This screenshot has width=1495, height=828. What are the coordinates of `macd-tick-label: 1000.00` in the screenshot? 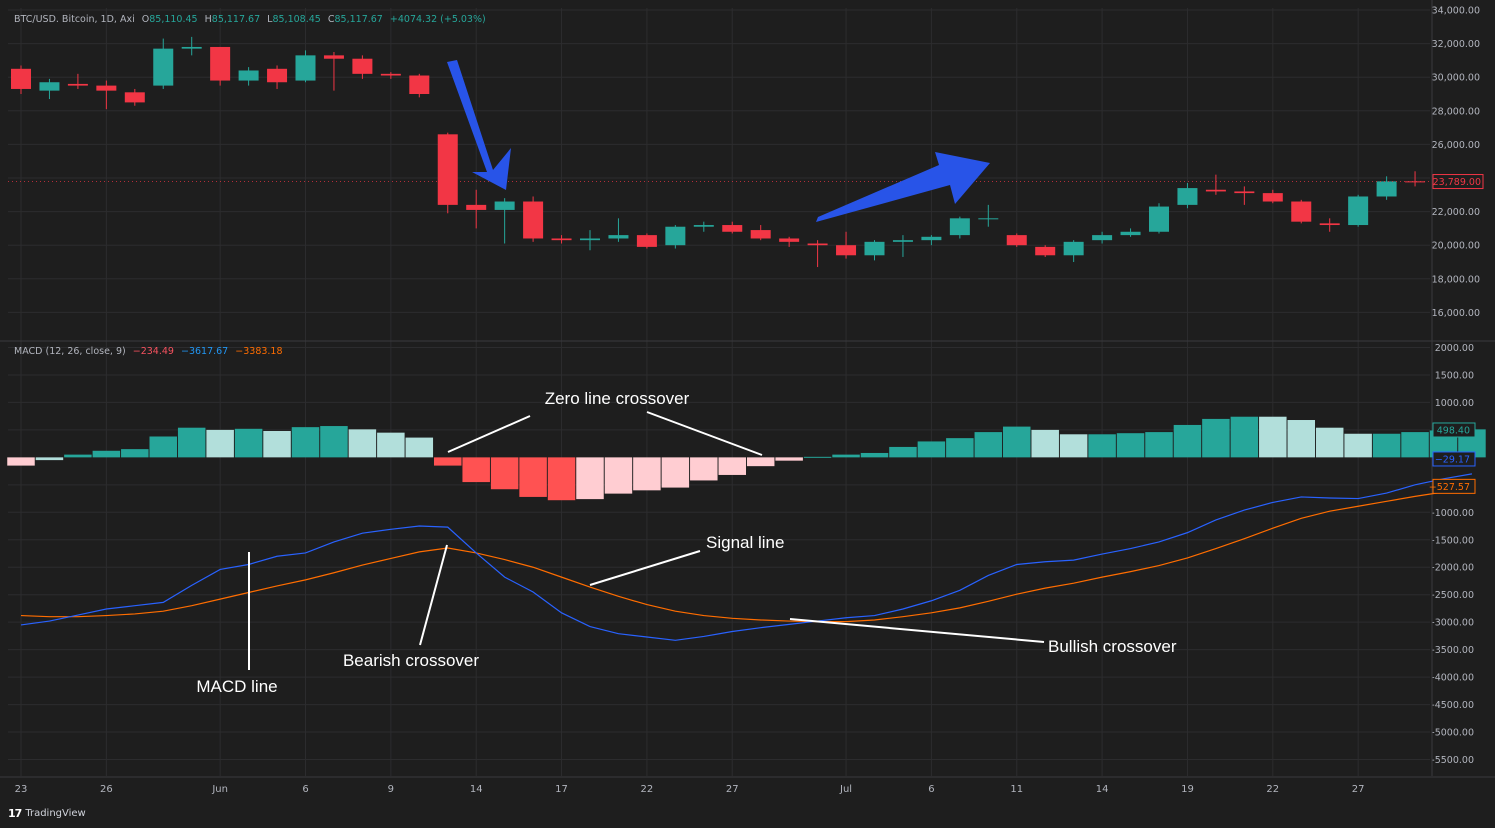 It's located at (1454, 403).